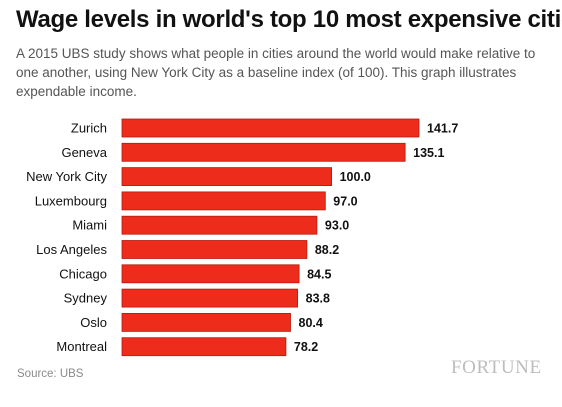 This screenshot has width=562, height=407. I want to click on fortune-logo: FORTUNE, so click(496, 367).